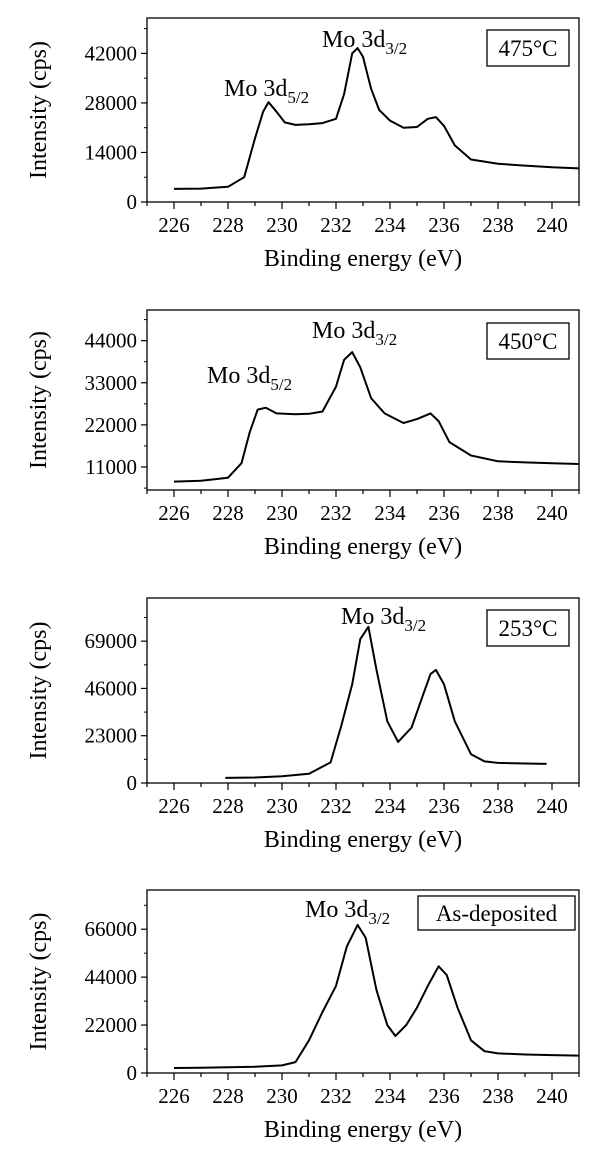 The width and height of the screenshot is (600, 1173). Describe the element at coordinates (111, 383) in the screenshot. I see `y-tick-label: 33000` at that location.